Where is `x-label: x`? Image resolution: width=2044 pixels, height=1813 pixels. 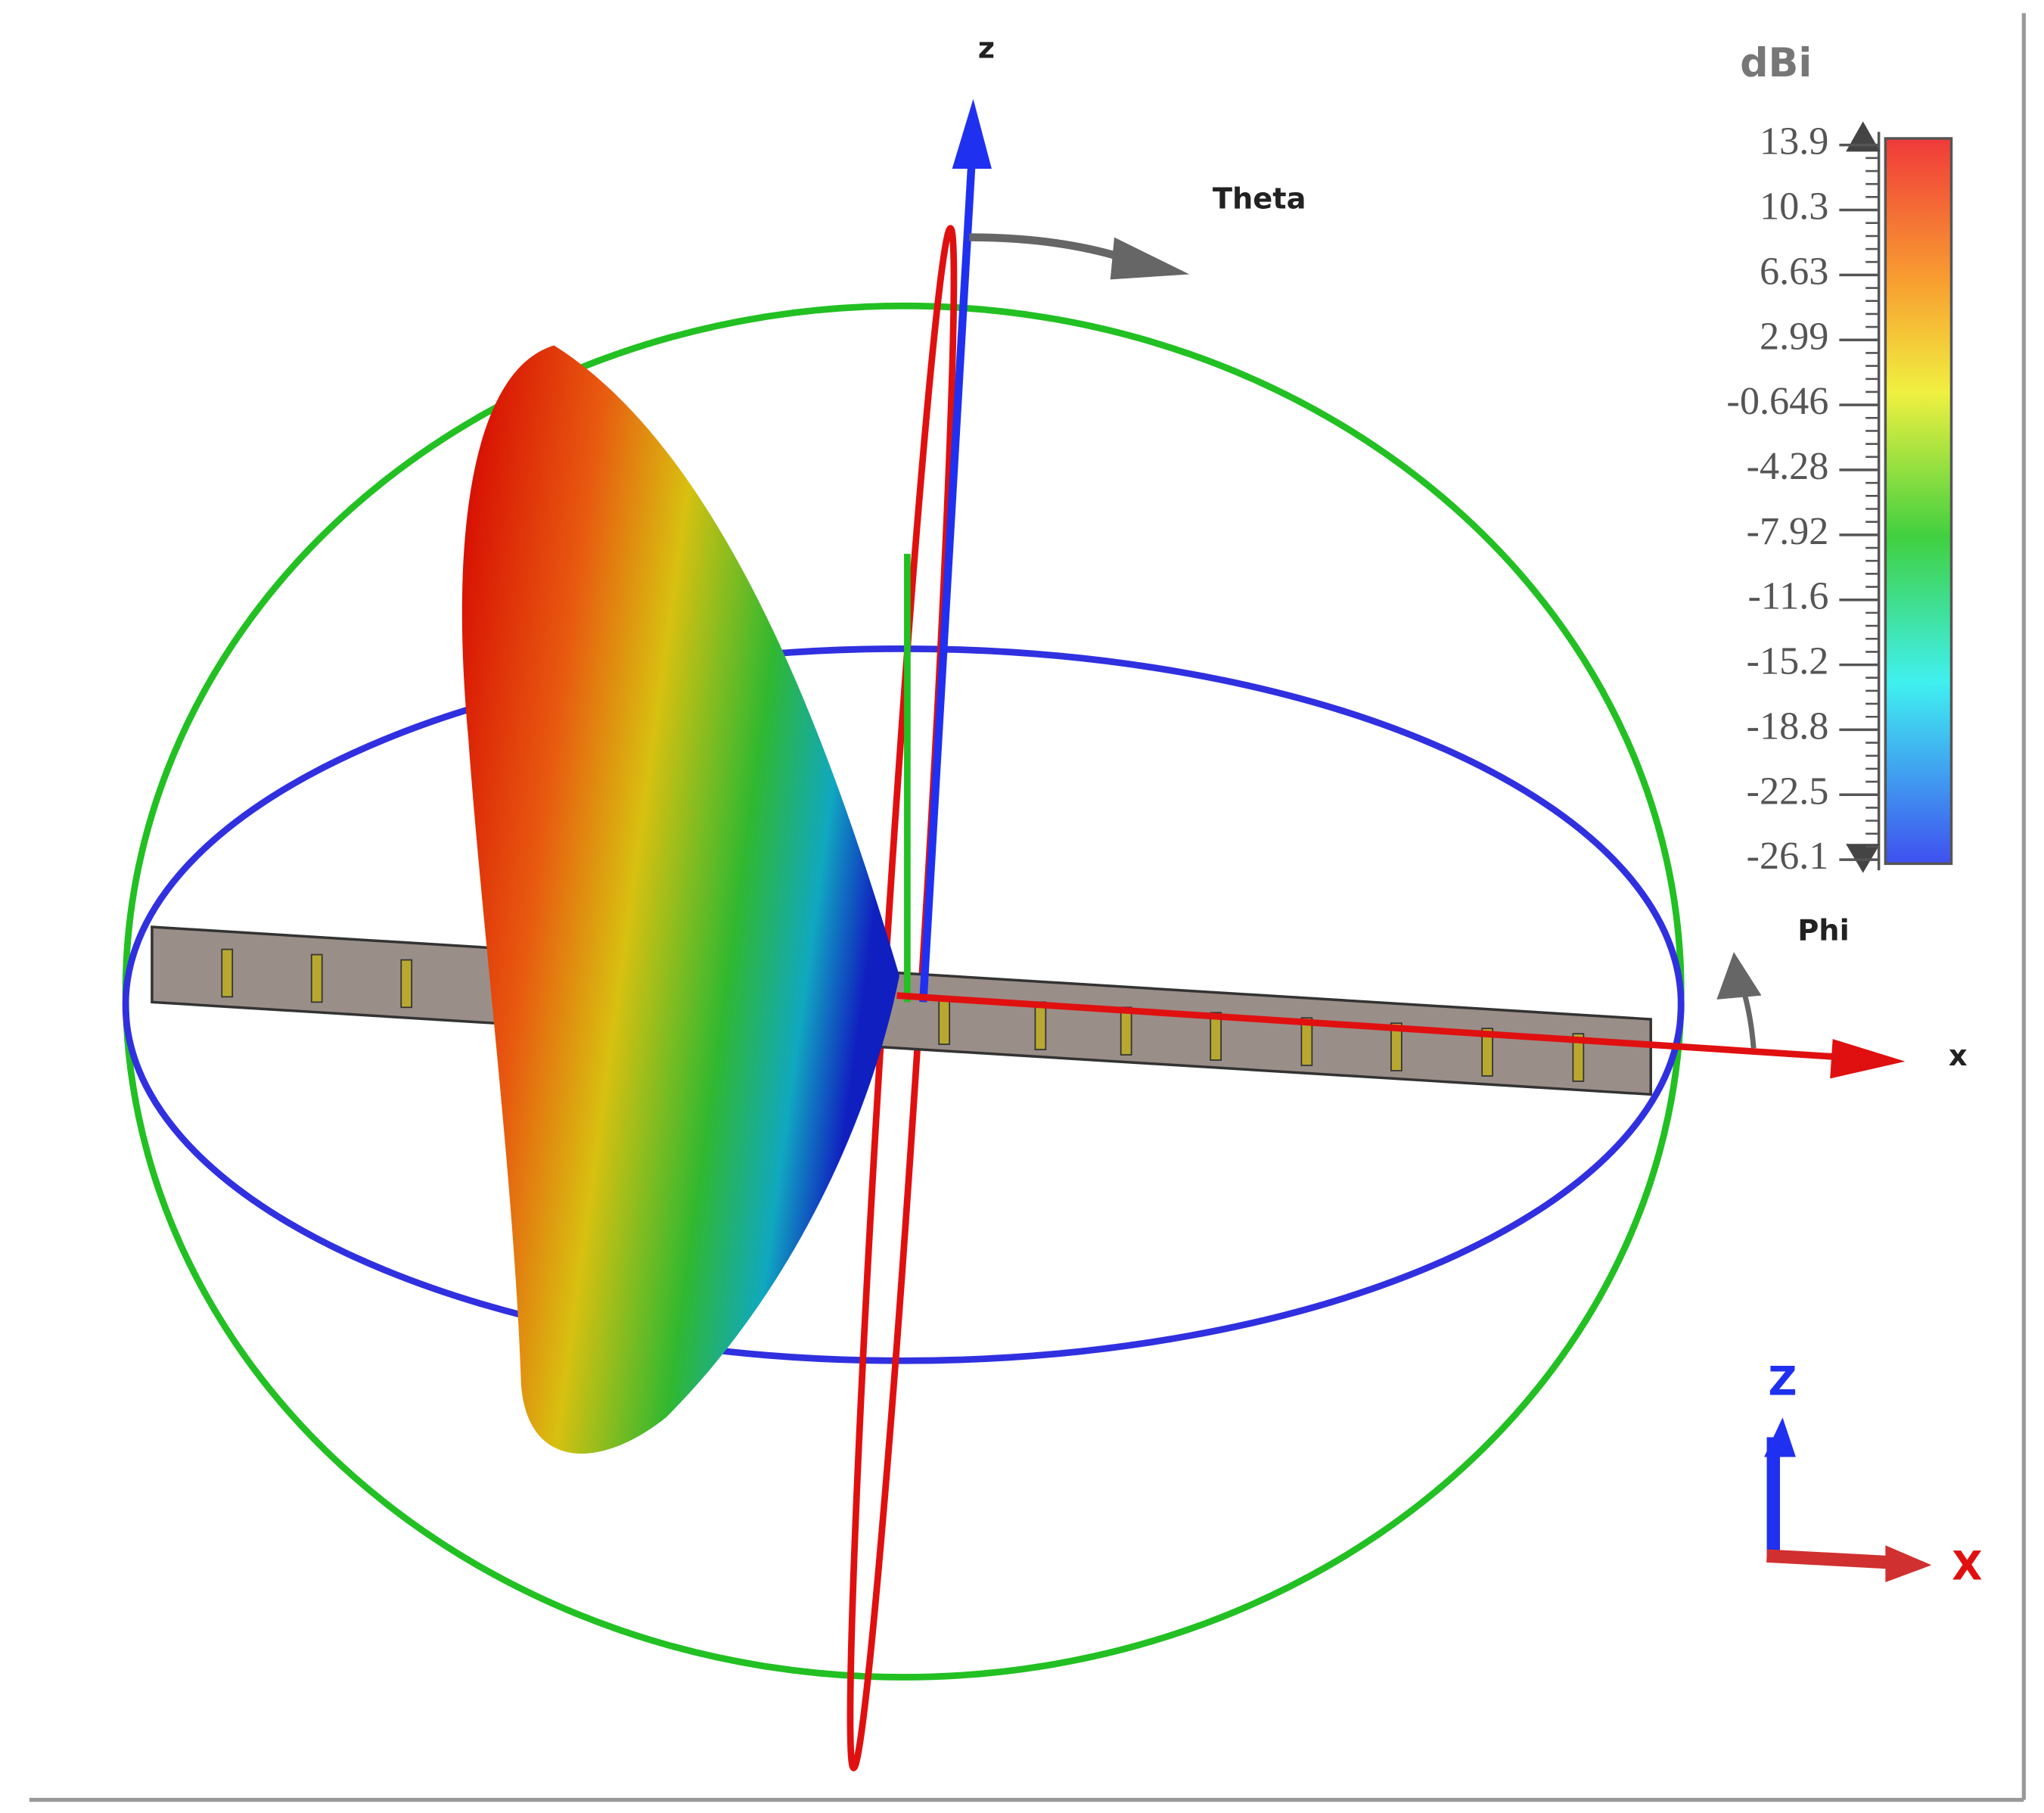
x-label: x is located at coordinates (1958, 1056).